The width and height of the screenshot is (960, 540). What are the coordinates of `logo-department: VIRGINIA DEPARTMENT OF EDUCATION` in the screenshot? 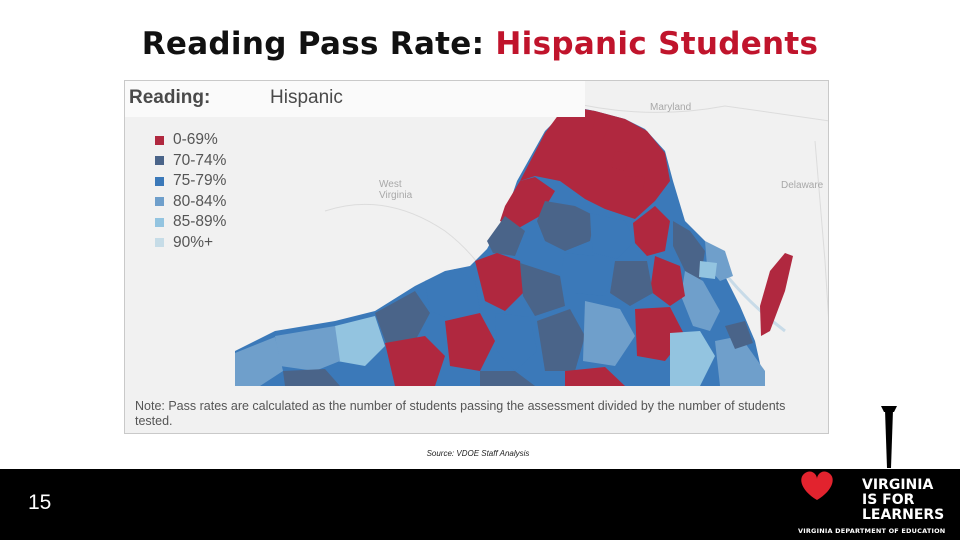 It's located at (872, 531).